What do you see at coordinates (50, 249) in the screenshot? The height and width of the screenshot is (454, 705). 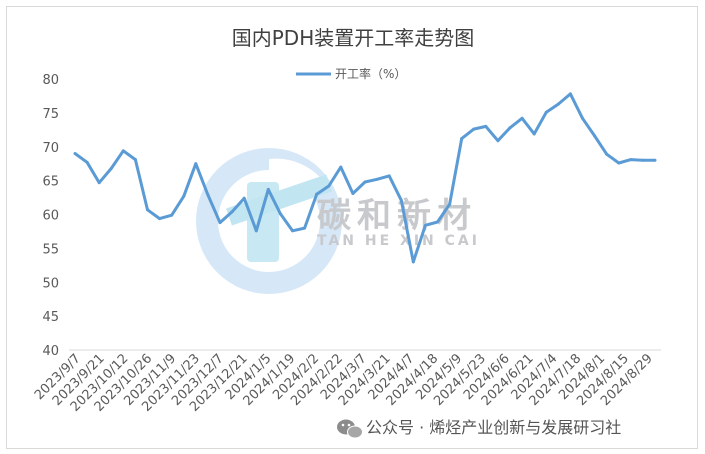 I see `y-tick-label: 55` at bounding box center [50, 249].